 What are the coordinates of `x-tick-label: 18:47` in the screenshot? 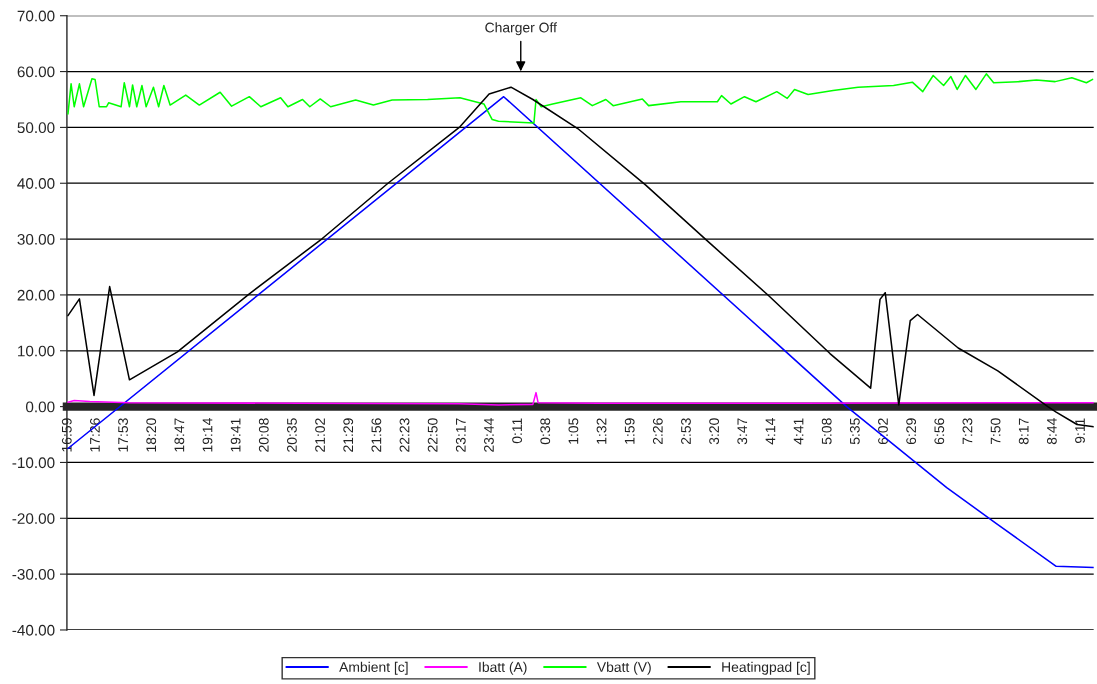 It's located at (179, 435).